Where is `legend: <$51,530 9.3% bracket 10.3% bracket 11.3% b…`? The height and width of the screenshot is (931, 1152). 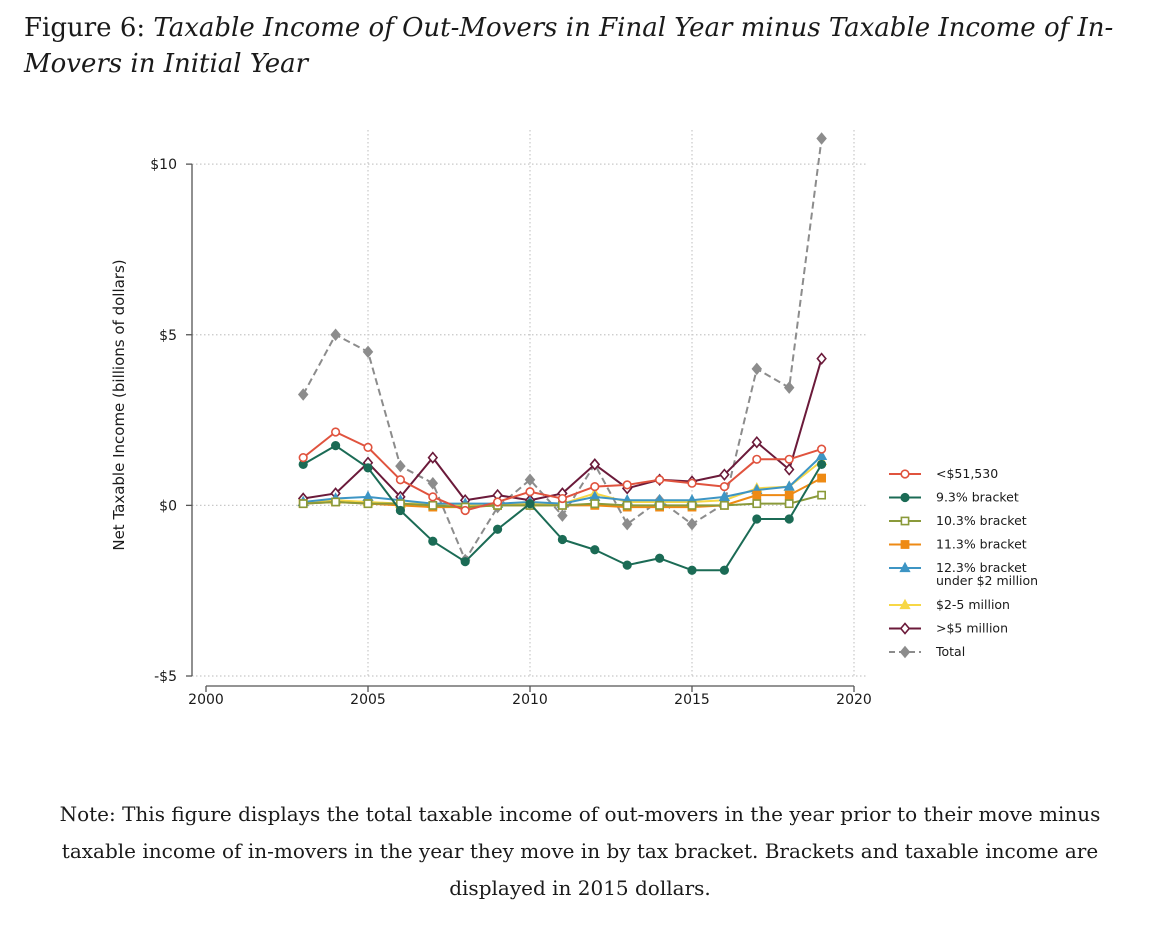 legend: <$51,530 9.3% bracket 10.3% bracket 11.3% b… is located at coordinates (963, 562).